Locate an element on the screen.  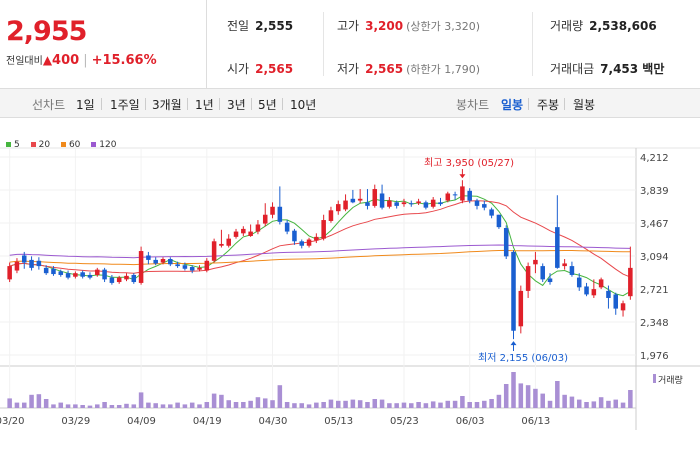
x-tick-label: 05/13 is located at coordinates (338, 421).